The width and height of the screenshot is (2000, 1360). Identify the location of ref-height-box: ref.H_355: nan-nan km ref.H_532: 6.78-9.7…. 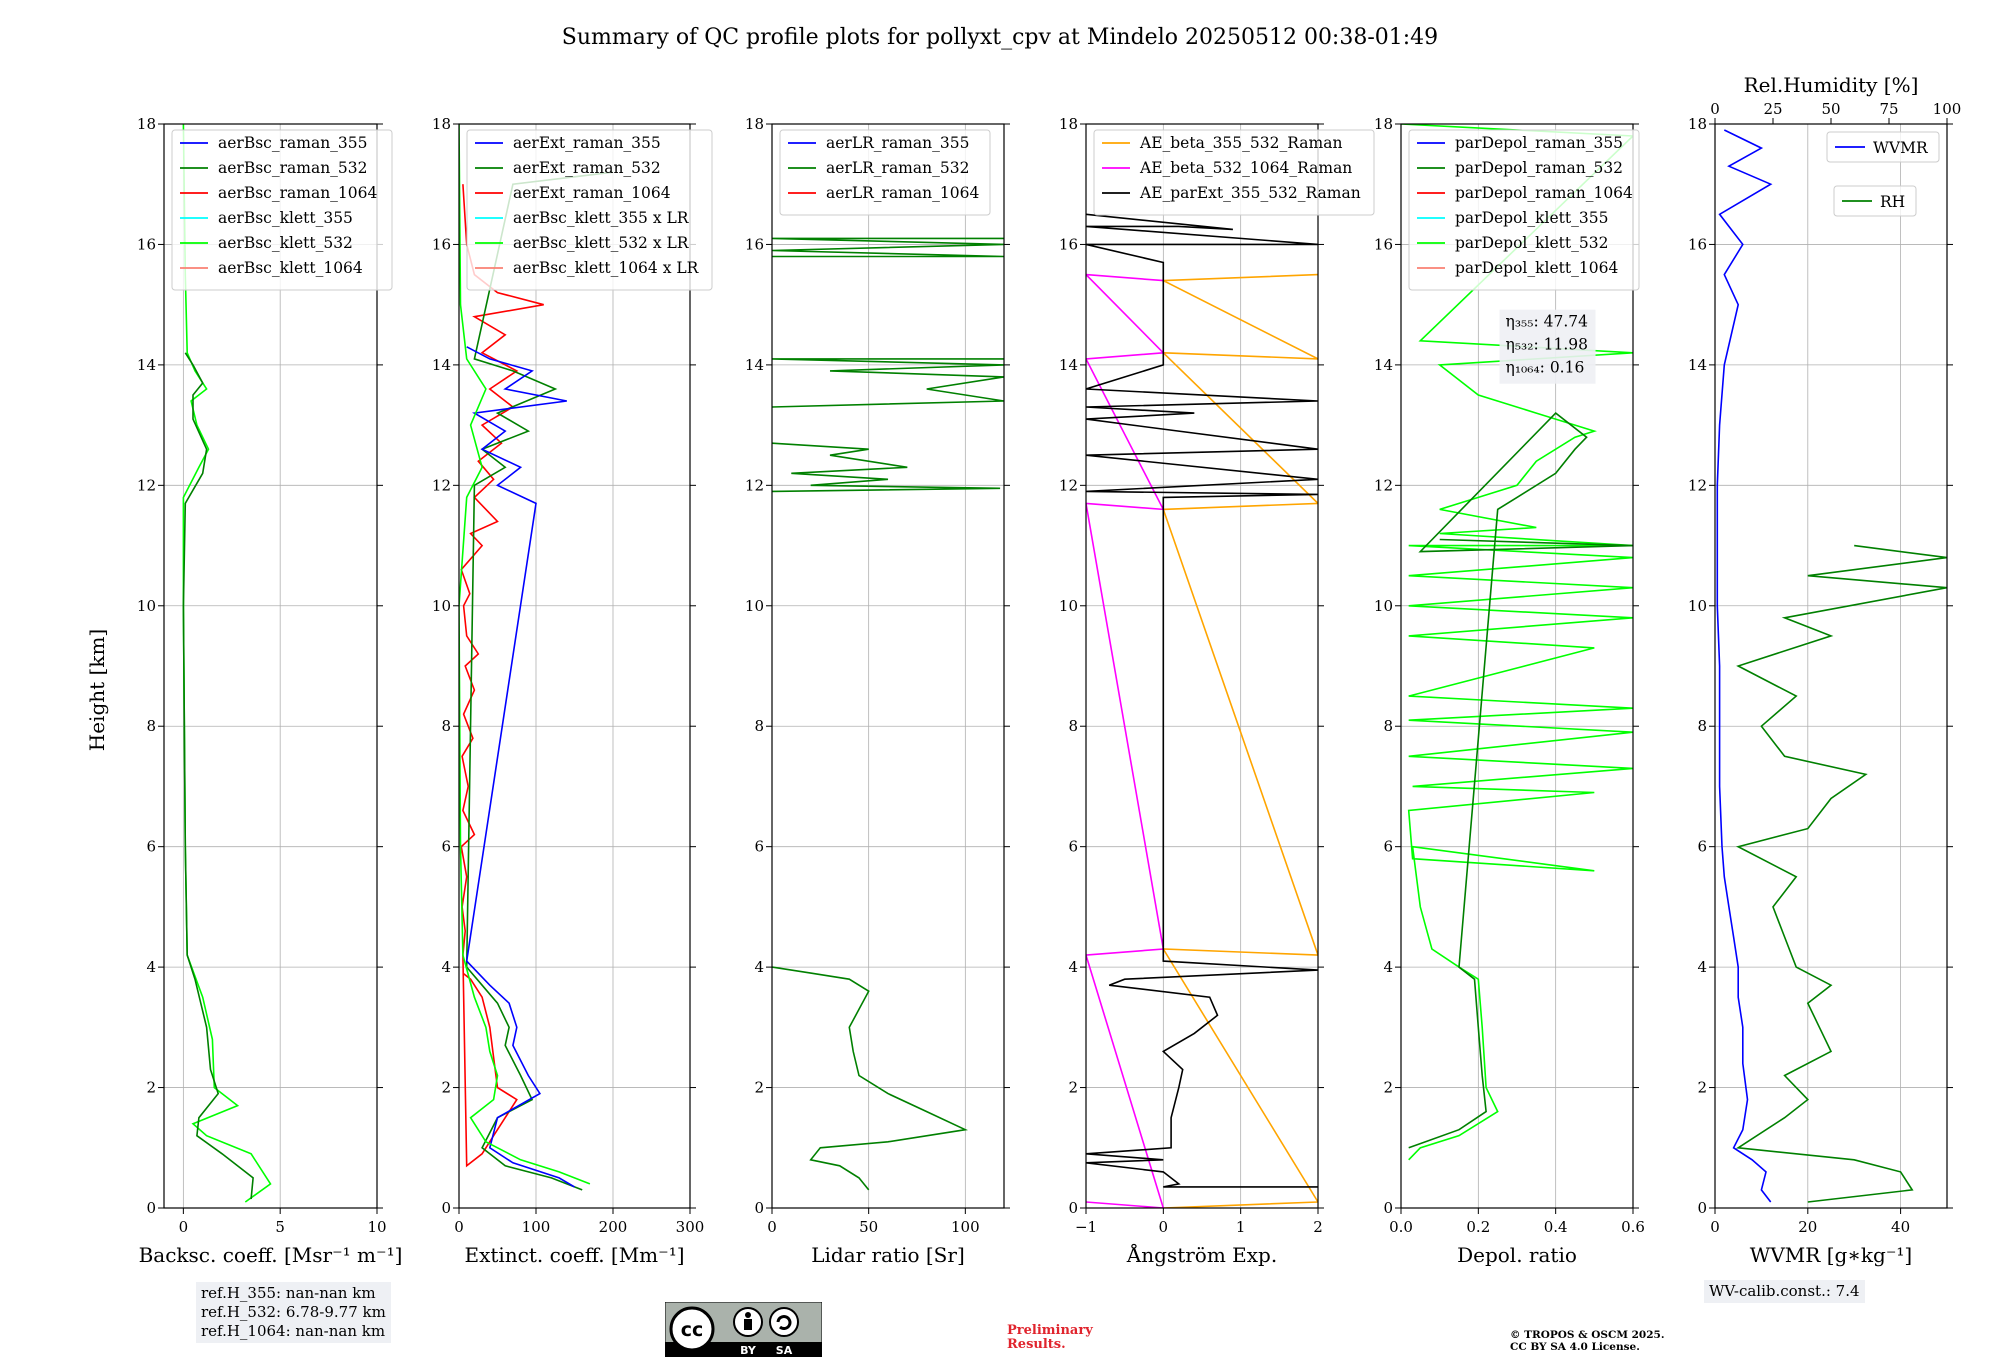
(293, 1312).